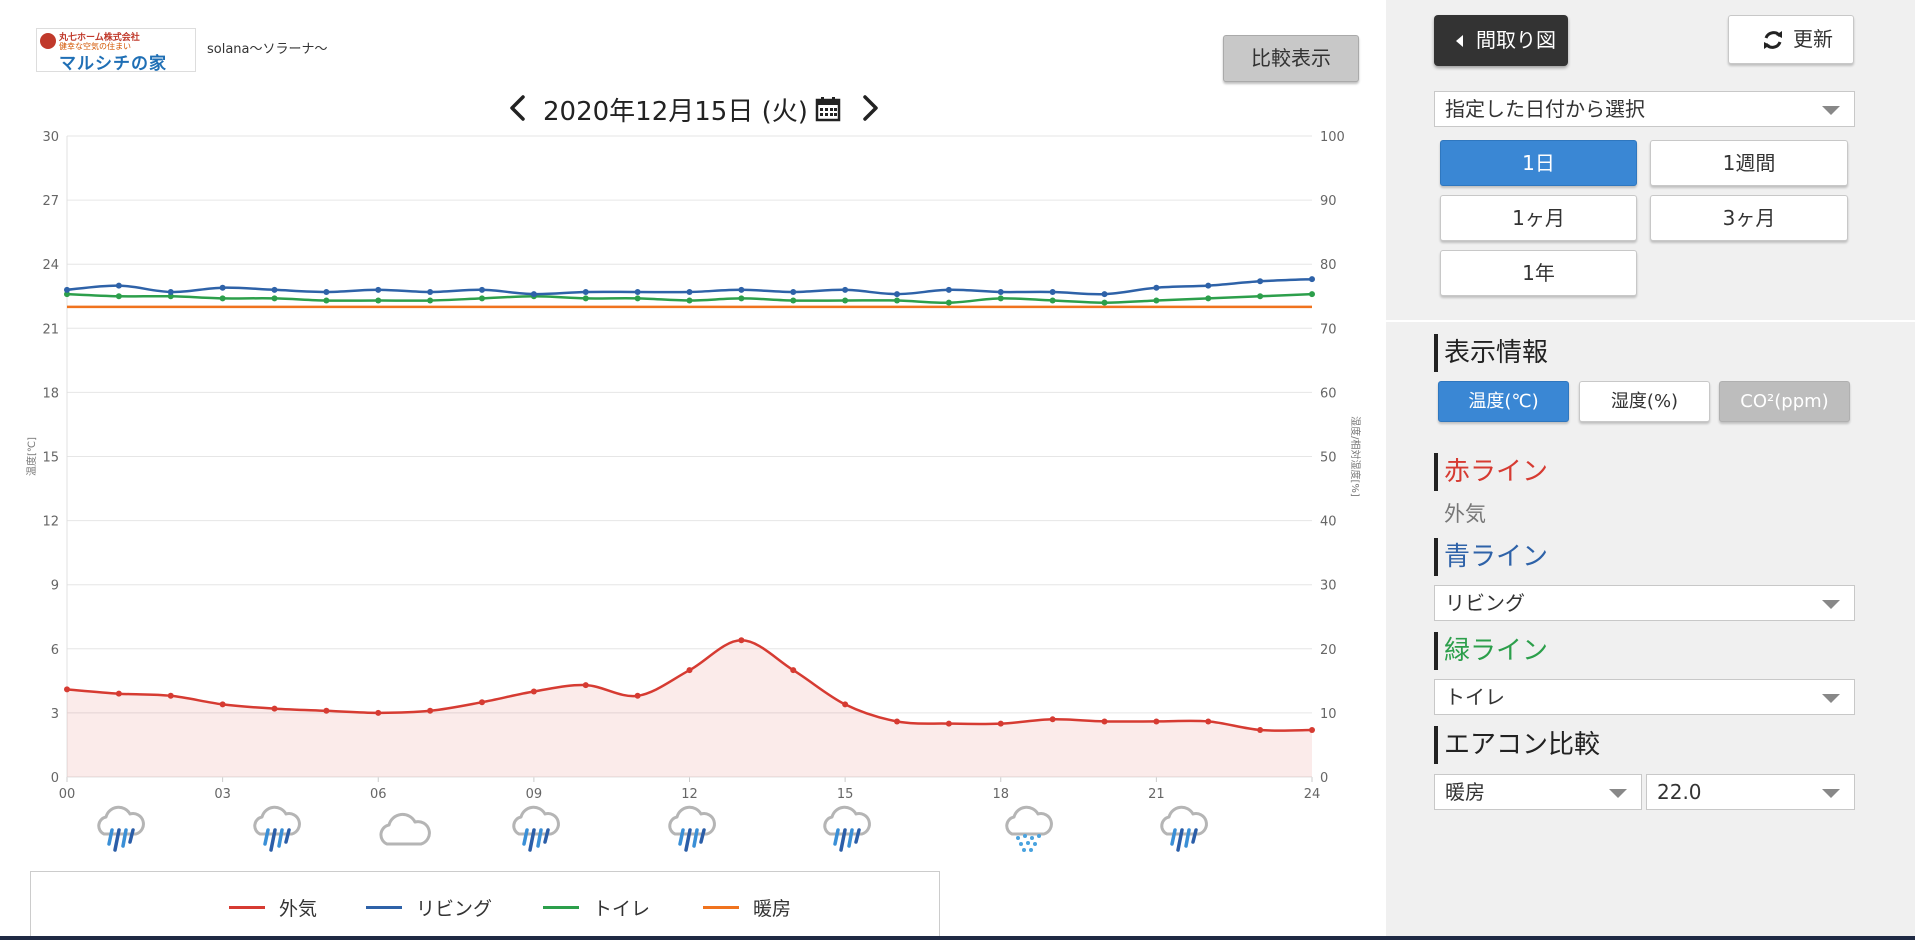 The width and height of the screenshot is (1915, 940). Describe the element at coordinates (429, 907) in the screenshot. I see `legend-item-living: リビング` at that location.